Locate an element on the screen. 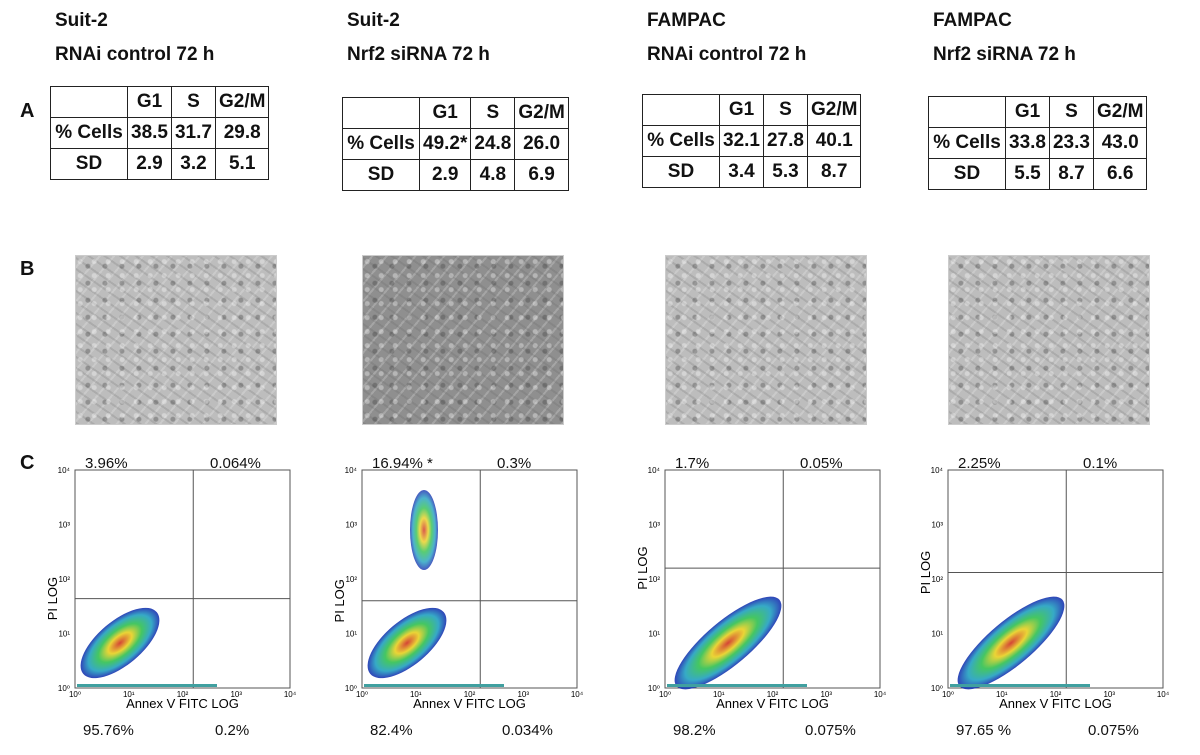 This screenshot has height=755, width=1200. y-tick-label: 10⁰ is located at coordinates (937, 688).